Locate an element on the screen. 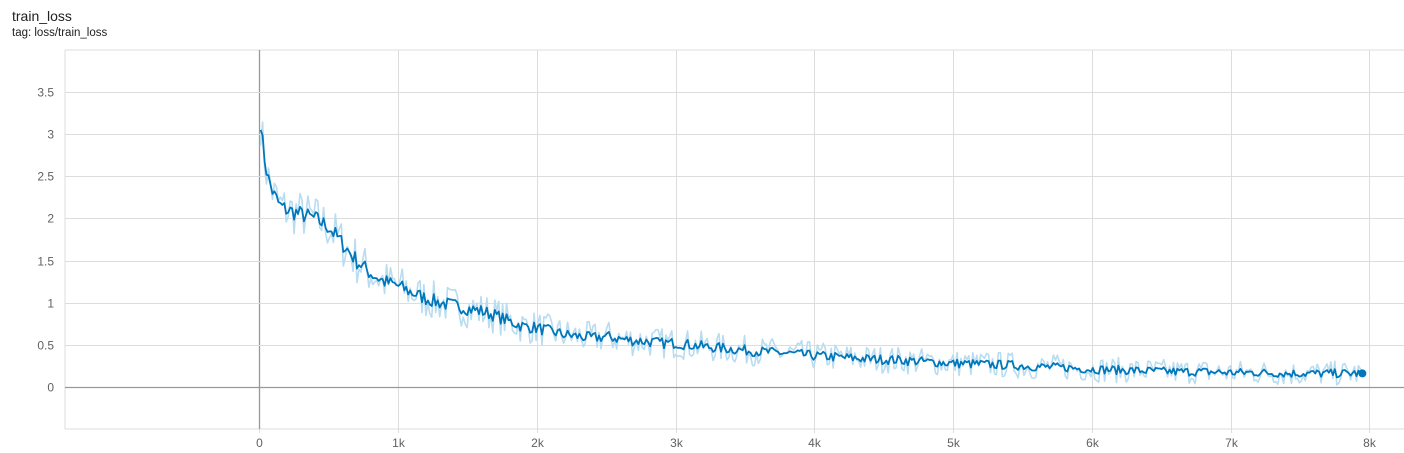 This screenshot has width=1404, height=453. y-tick-label: 2 is located at coordinates (50, 219).